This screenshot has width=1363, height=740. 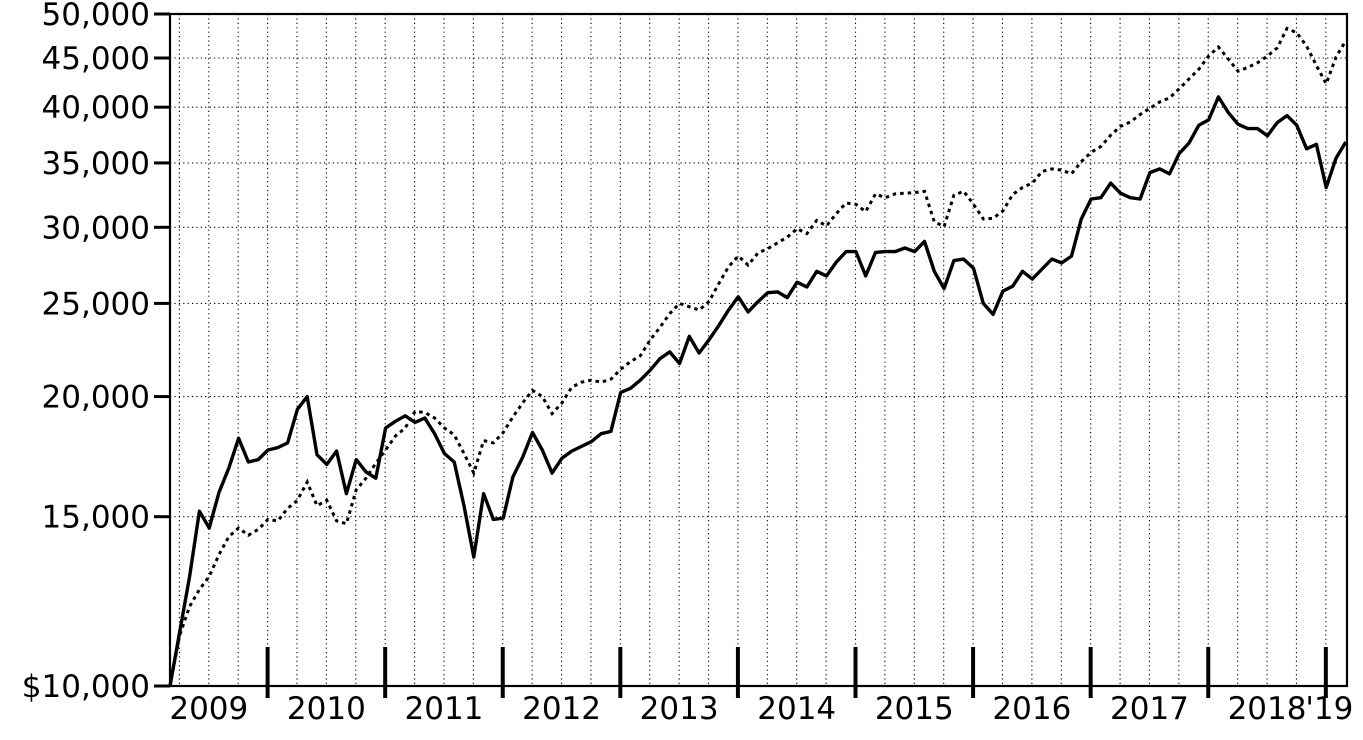 What do you see at coordinates (96, 59) in the screenshot?
I see `y-tick-label: 45,000` at bounding box center [96, 59].